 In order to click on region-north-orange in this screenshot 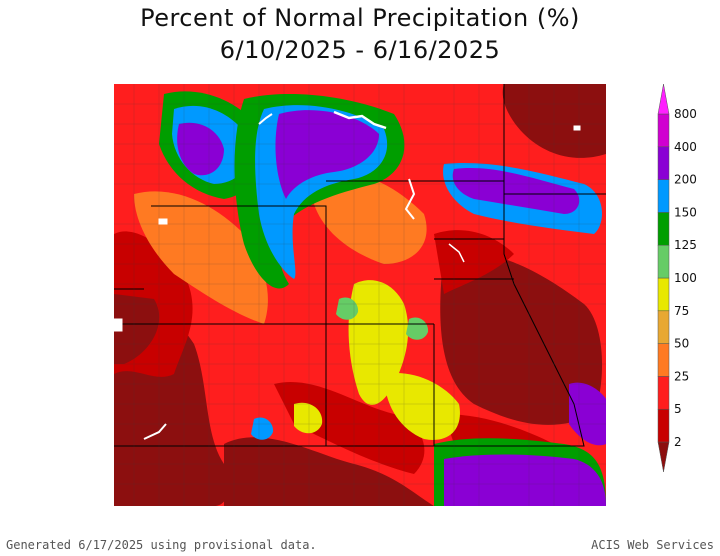, I will do `click(370, 217)`.